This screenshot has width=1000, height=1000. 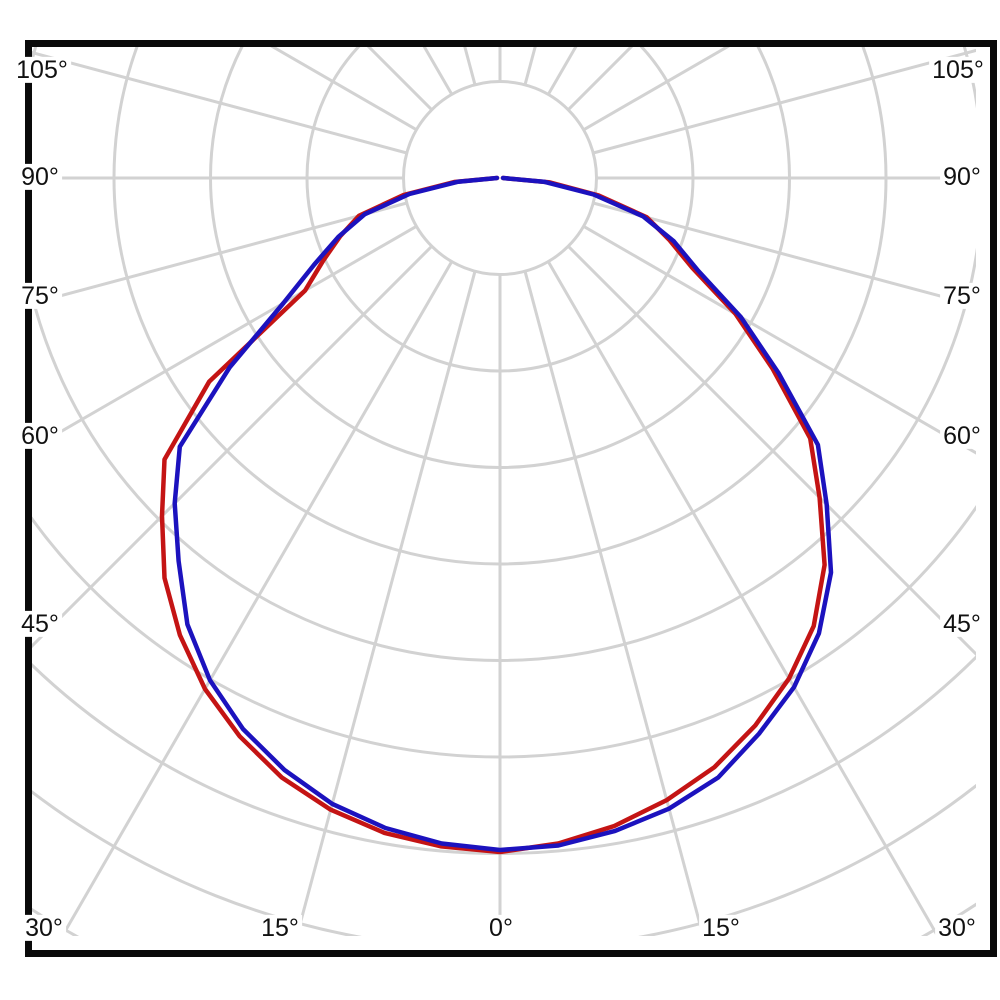 What do you see at coordinates (500, 178) in the screenshot?
I see `grid-ring` at bounding box center [500, 178].